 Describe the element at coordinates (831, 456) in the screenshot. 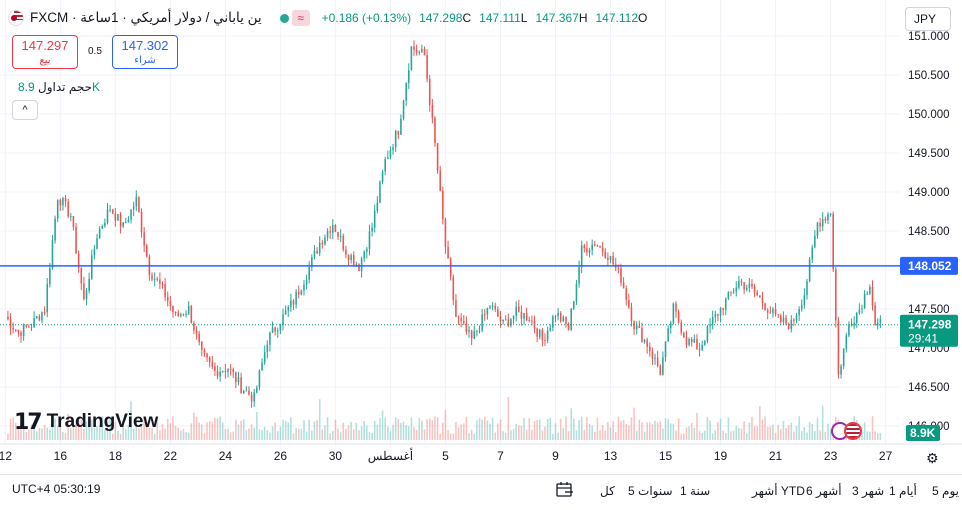

I see `x-tick-label: 23` at that location.